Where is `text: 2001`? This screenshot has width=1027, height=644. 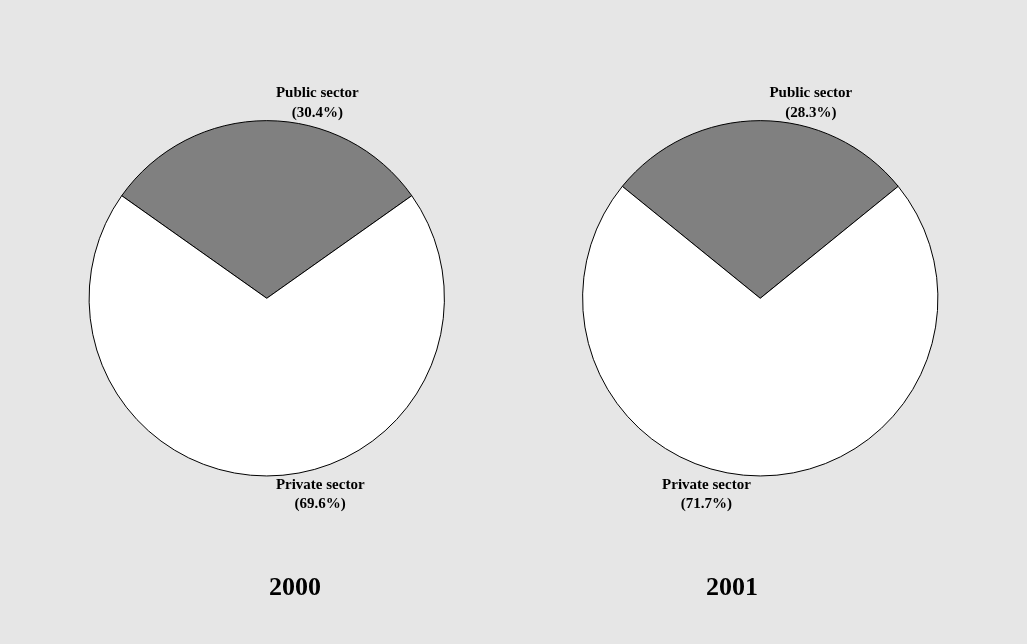
text: 2001 is located at coordinates (732, 586).